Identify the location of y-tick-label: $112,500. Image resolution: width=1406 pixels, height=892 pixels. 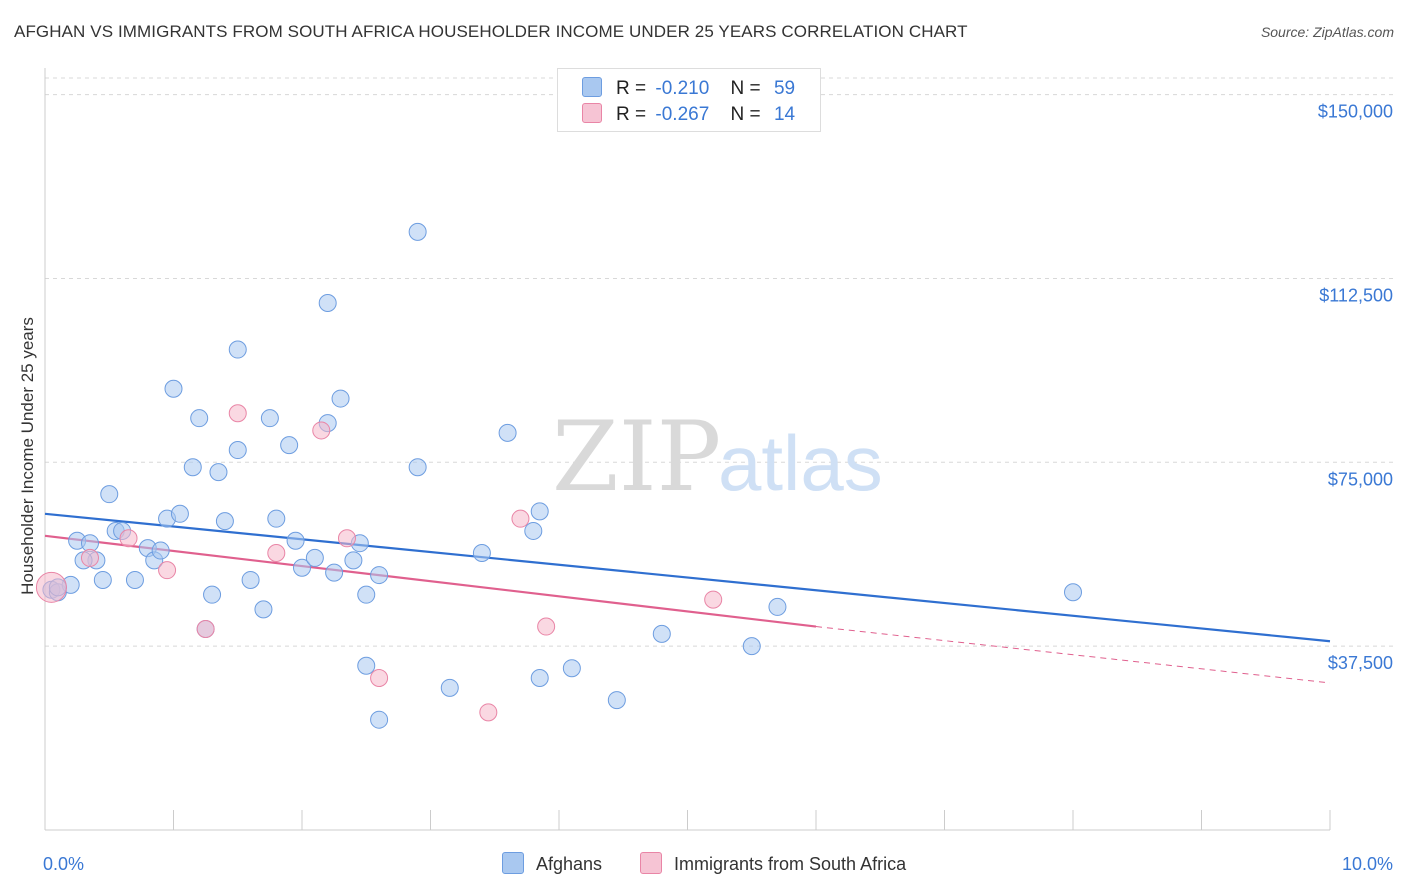
(1356, 295).